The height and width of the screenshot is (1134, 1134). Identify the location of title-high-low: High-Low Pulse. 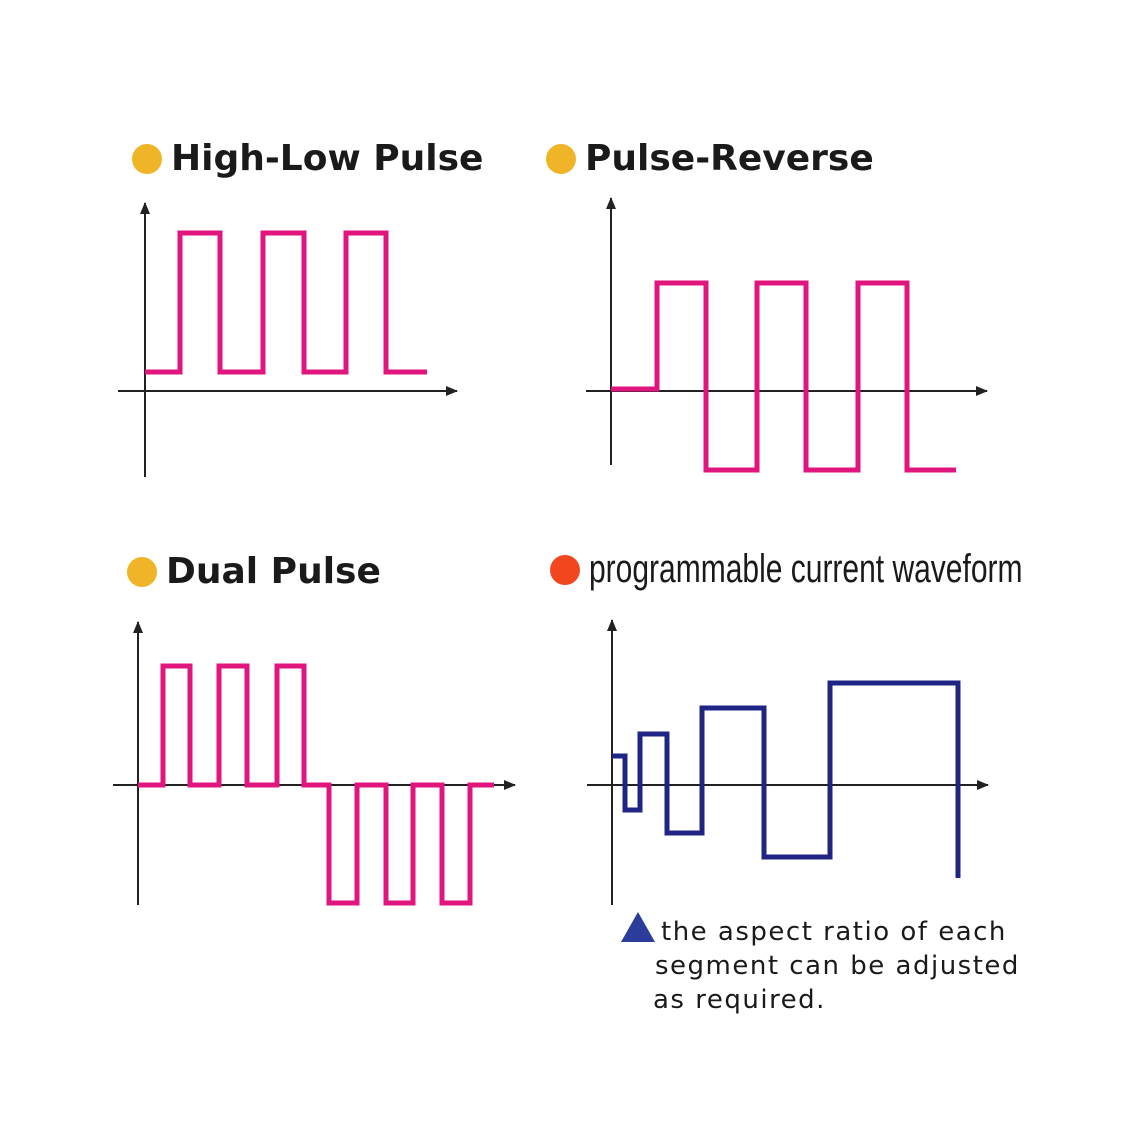
(307, 158).